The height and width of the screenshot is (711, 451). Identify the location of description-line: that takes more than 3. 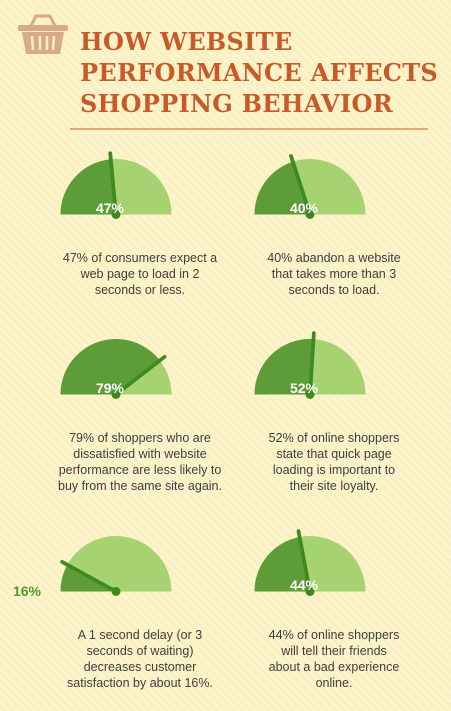
(334, 274).